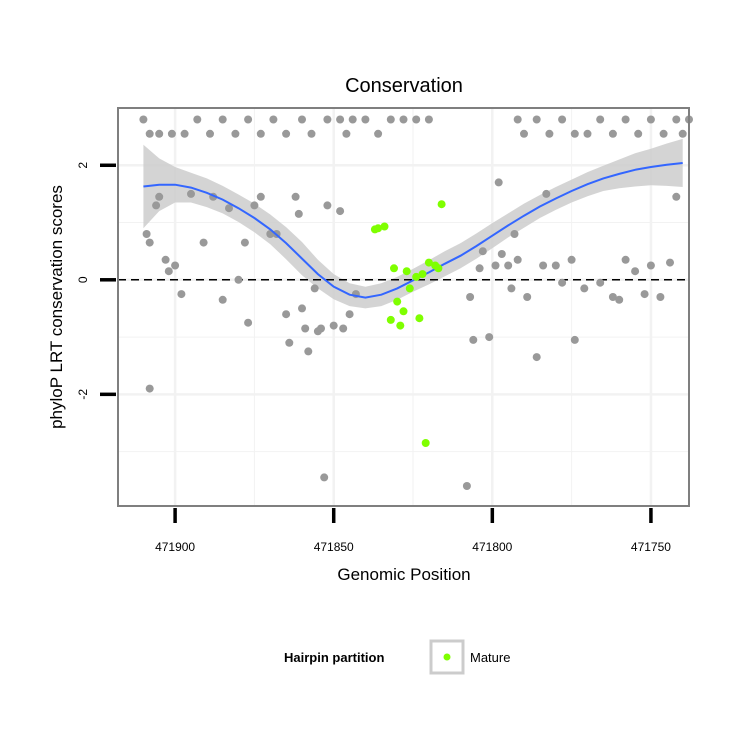  Describe the element at coordinates (83, 279) in the screenshot. I see `y-tick-label: 0` at that location.